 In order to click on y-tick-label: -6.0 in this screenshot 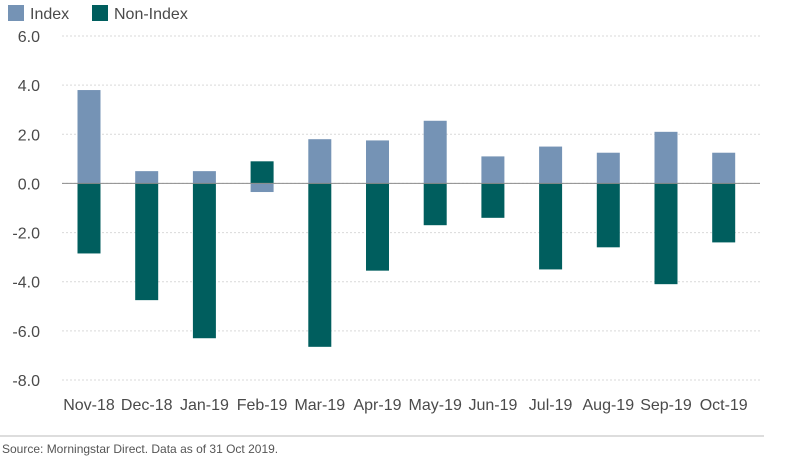, I will do `click(26, 332)`.